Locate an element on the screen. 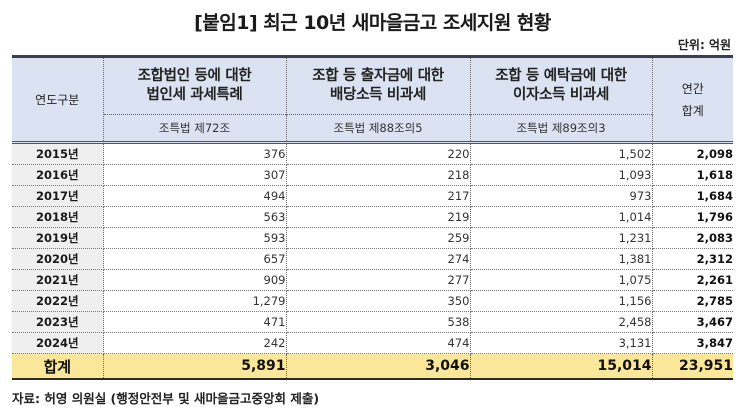 The image size is (745, 416). value-cell: 2,458 is located at coordinates (561, 322).